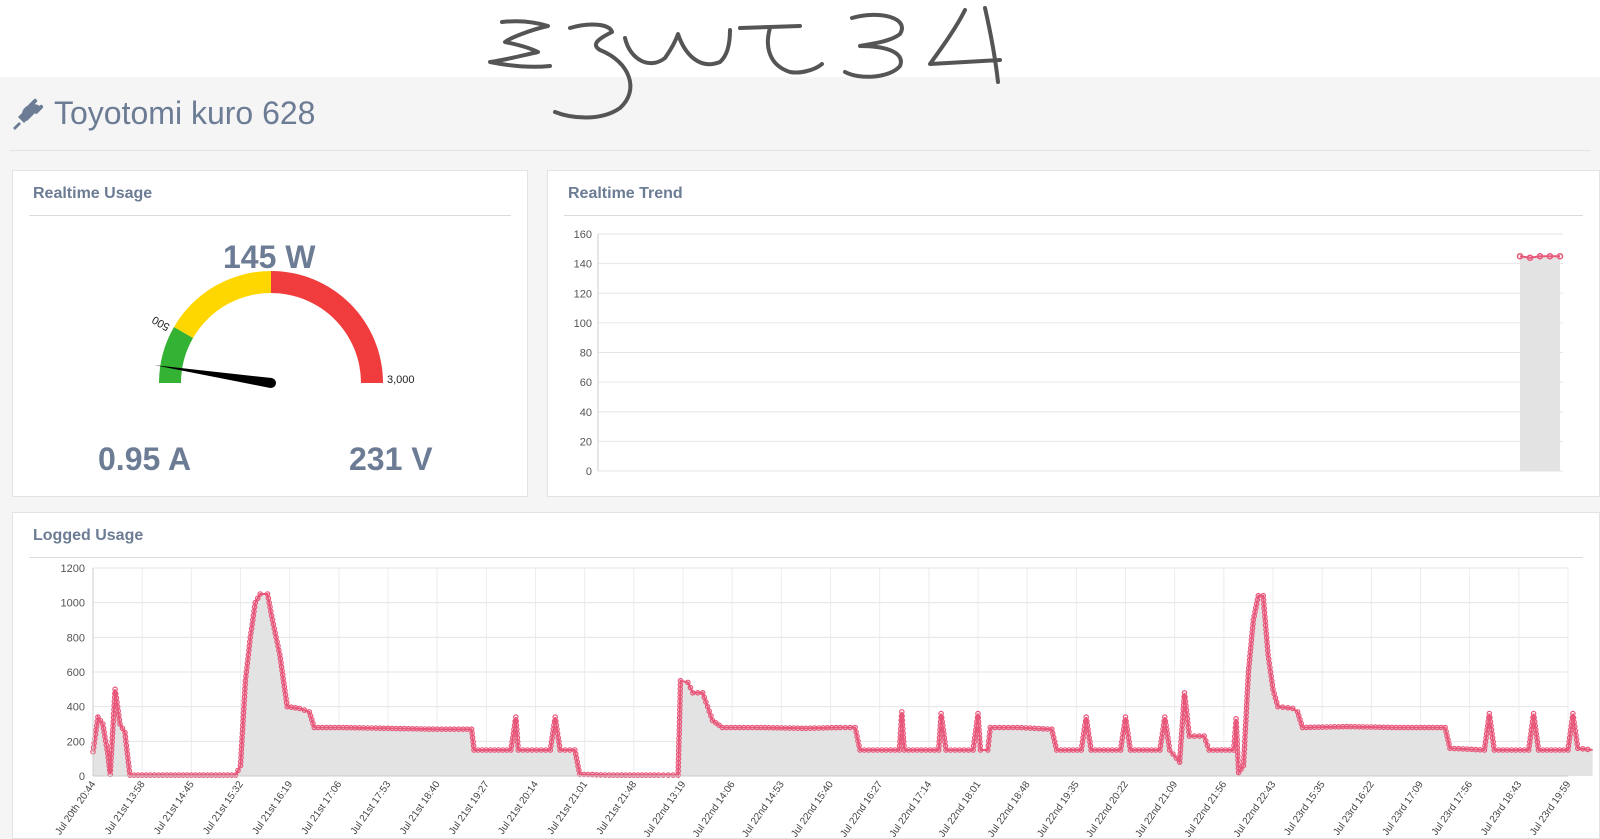 This screenshot has width=1600, height=839. Describe the element at coordinates (76, 708) in the screenshot. I see `y-tick-label: 400` at that location.